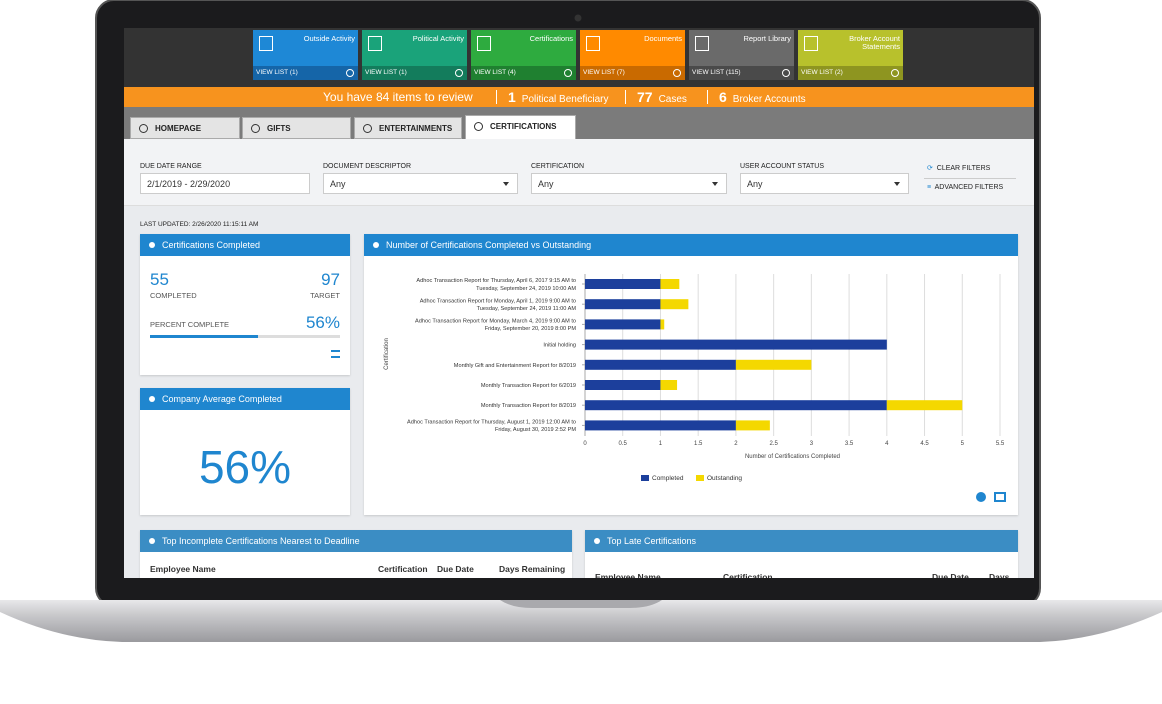 This screenshot has width=1162, height=704. I want to click on x-tick-label: 1.5, so click(698, 444).